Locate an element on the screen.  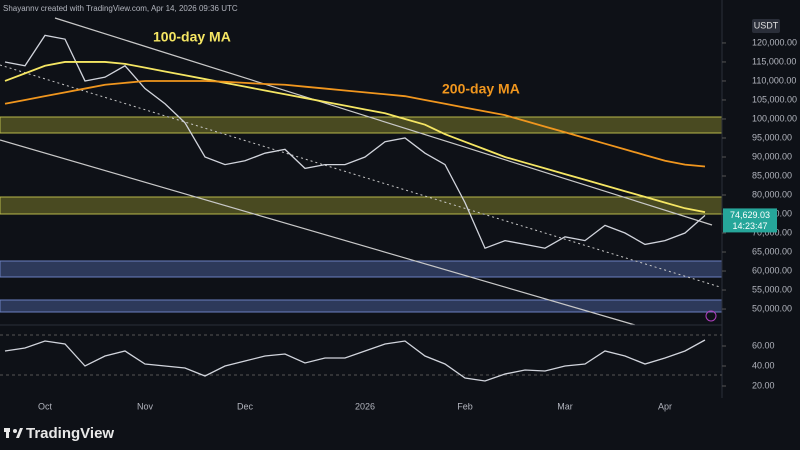
y-tick-label: 65,000.00 is located at coordinates (772, 251).